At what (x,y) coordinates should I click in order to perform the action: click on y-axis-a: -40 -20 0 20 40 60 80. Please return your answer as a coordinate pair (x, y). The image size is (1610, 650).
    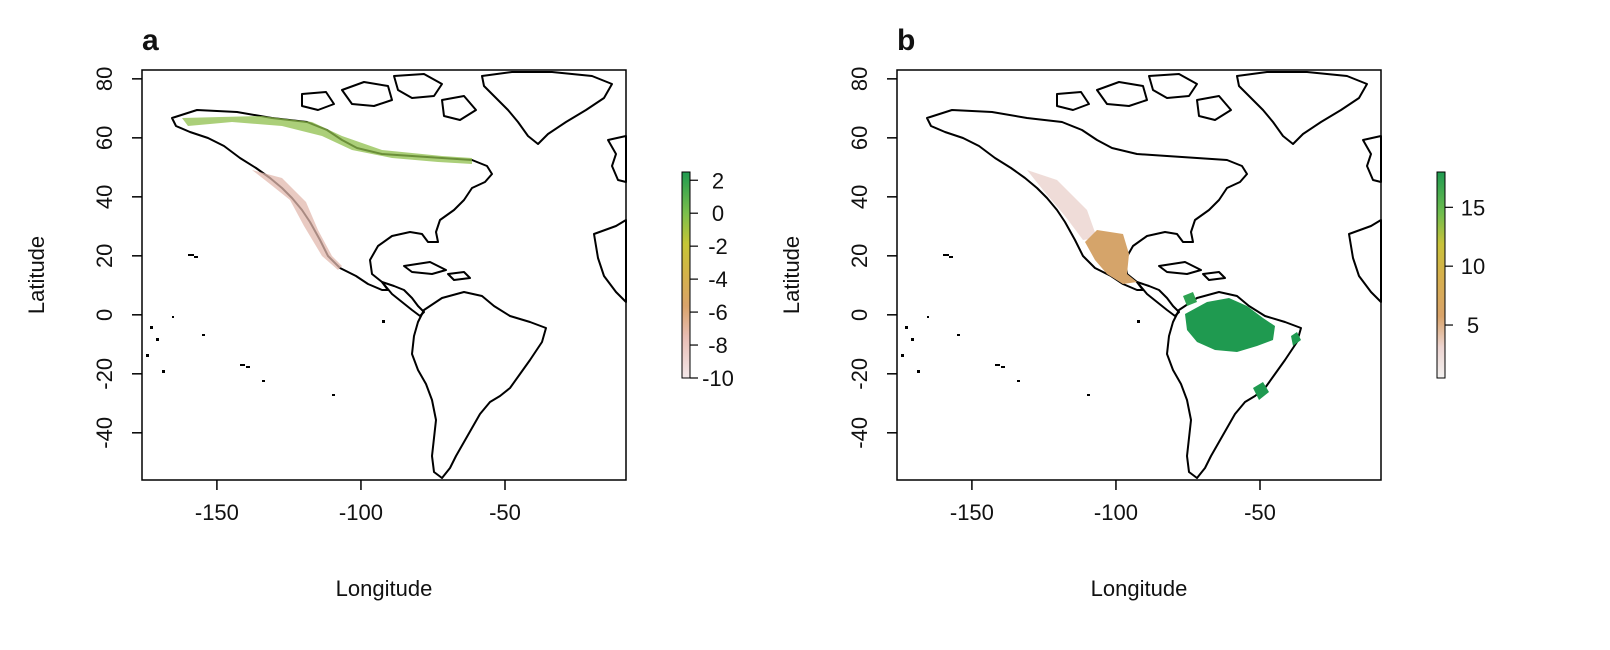
    Looking at the image, I should click on (117, 258).